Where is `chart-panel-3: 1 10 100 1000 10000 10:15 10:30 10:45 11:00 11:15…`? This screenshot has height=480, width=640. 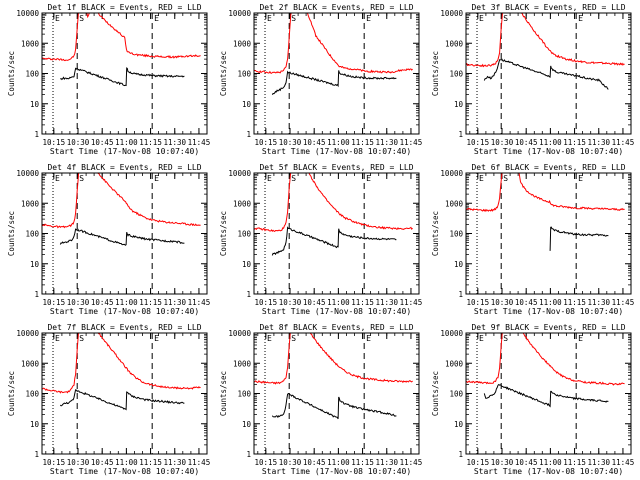 chart-panel-3: 1 10 100 1000 10000 10:15 10:30 10:45 11:00 11:15… is located at coordinates (532, 79).